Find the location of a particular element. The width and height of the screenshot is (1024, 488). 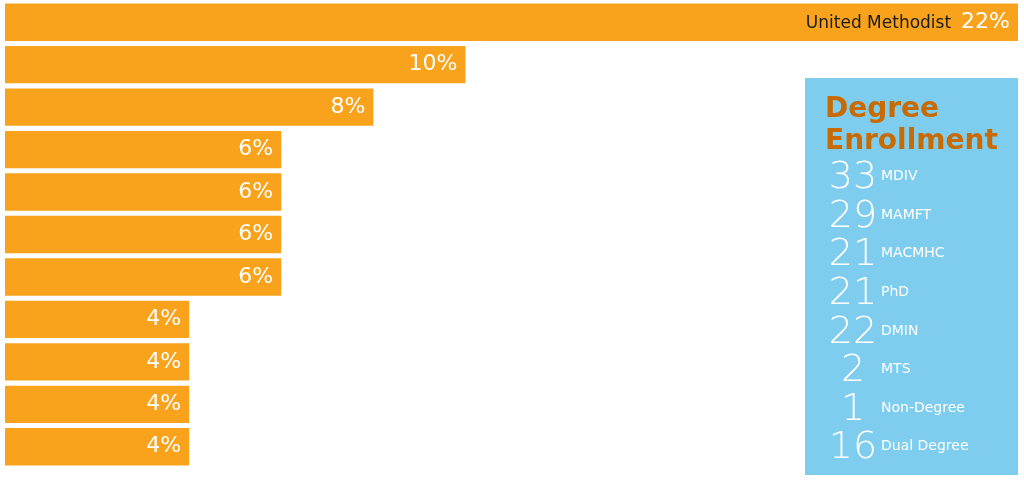

category-label: MAMFT is located at coordinates (906, 213).